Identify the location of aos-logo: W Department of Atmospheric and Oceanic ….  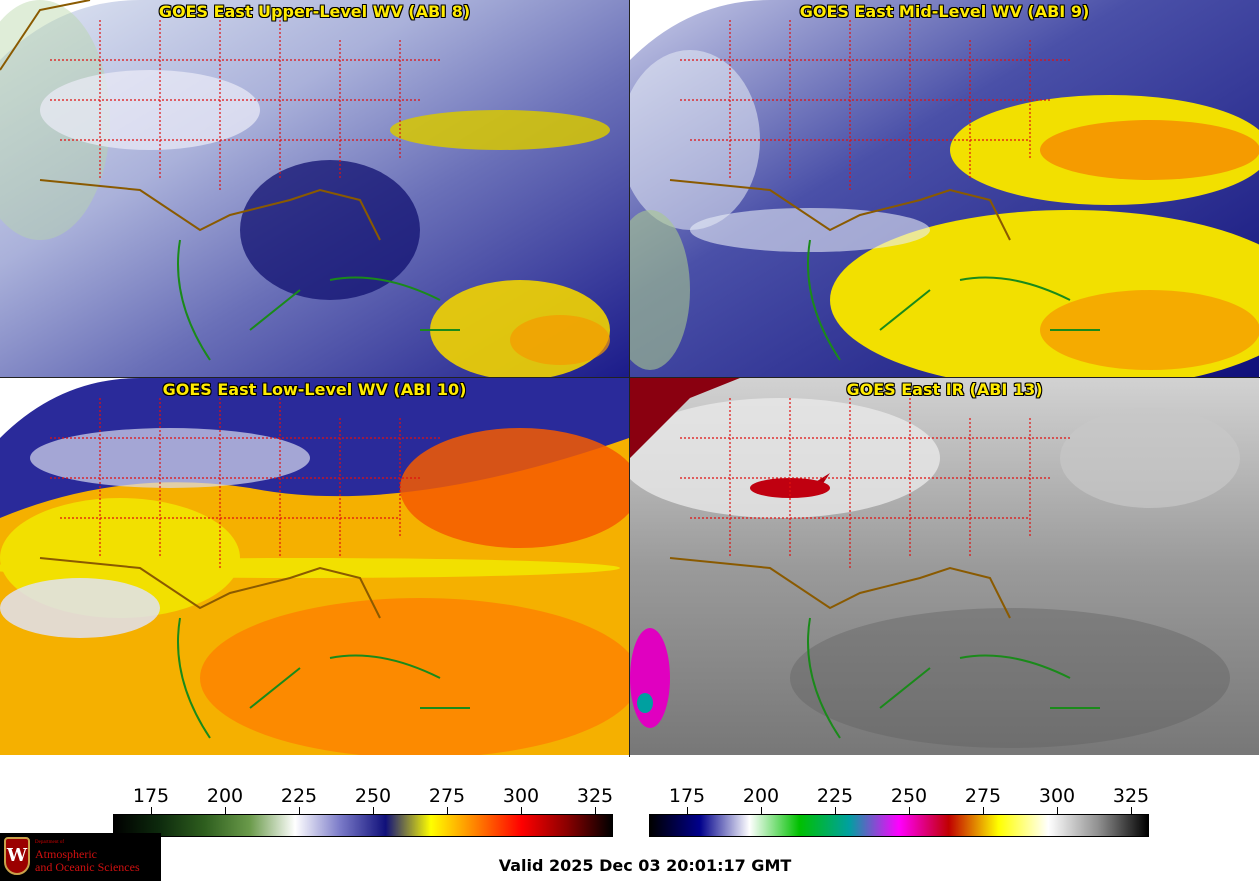
(80, 857).